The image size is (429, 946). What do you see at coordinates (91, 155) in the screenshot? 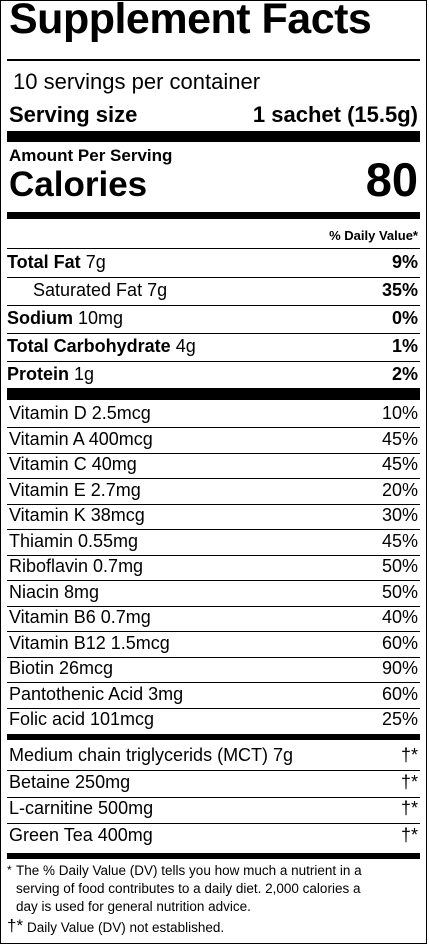
I see `amount-per-serving: Amount Per Serving` at bounding box center [91, 155].